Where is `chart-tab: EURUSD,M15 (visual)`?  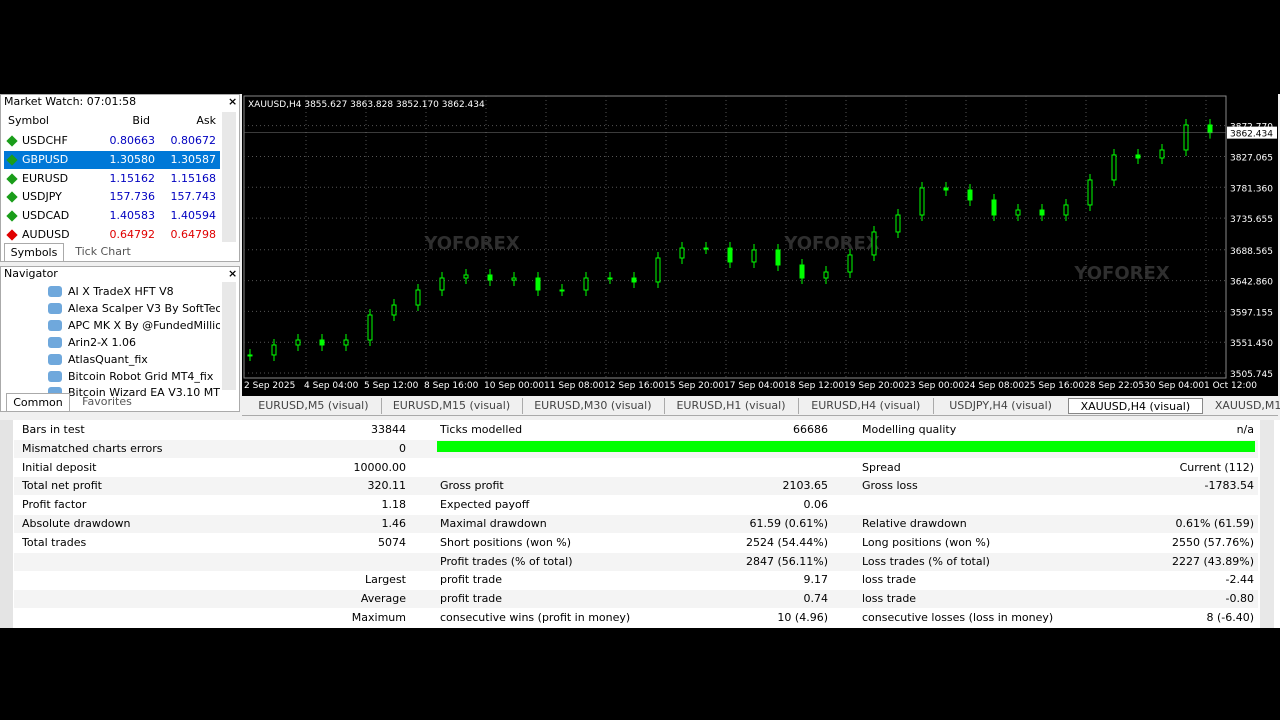
chart-tab: EURUSD,M15 (visual) is located at coordinates (452, 406).